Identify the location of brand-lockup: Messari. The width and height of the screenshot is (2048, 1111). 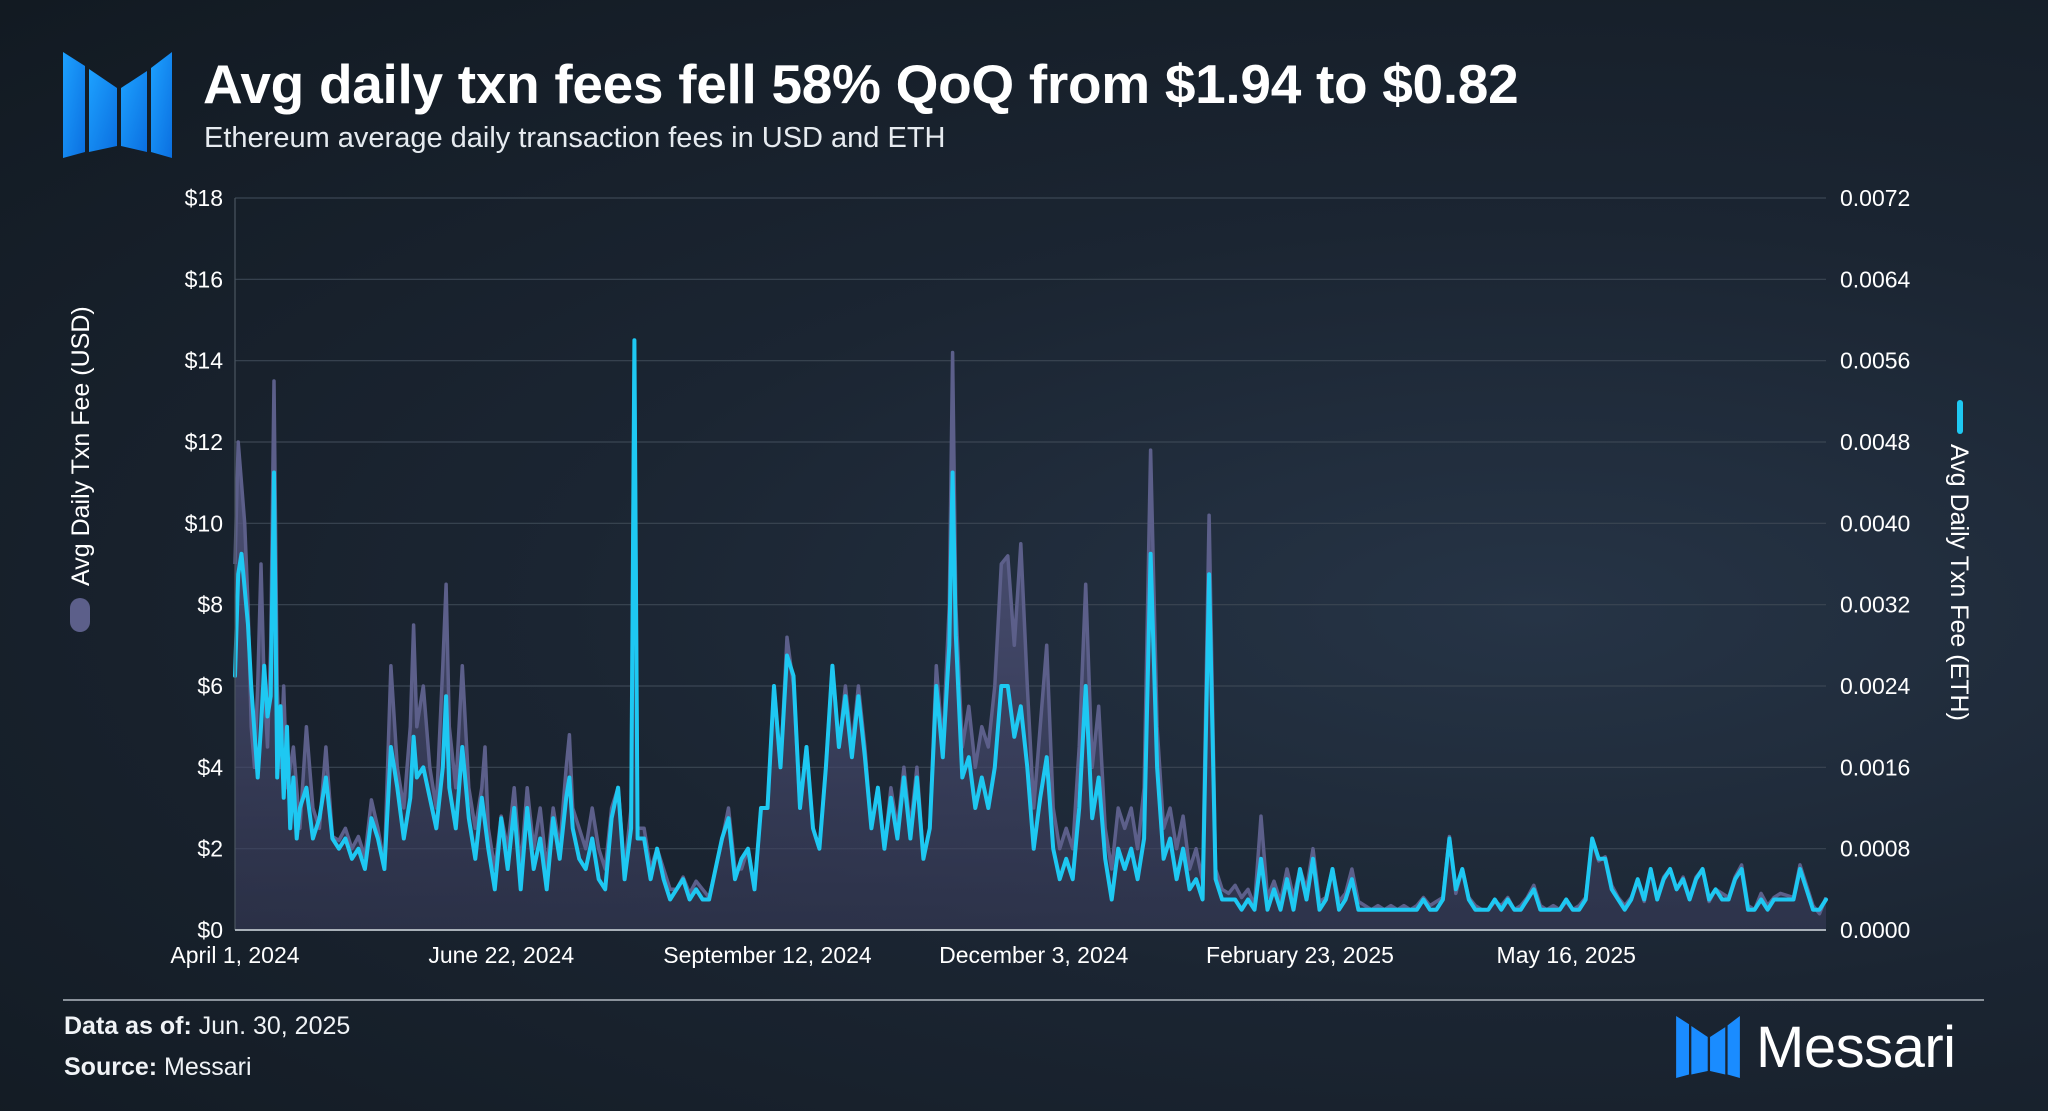
(1816, 1047).